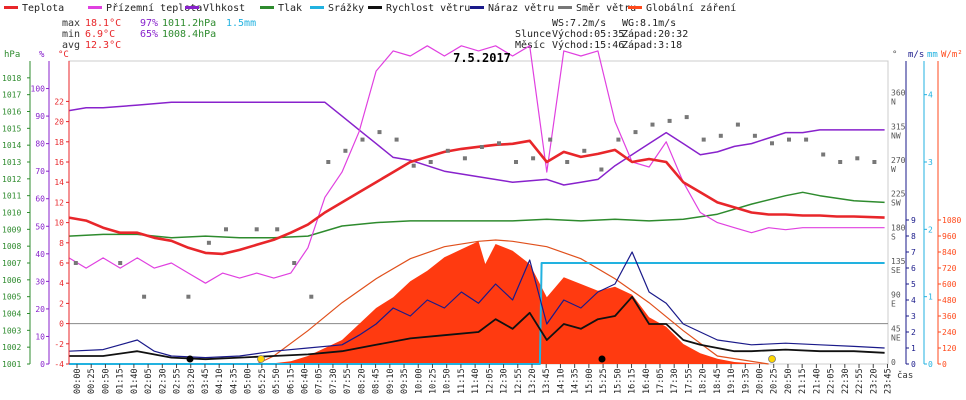 Image resolution: width=966 pixels, height=400 pixels. Describe the element at coordinates (11, 297) in the screenshot. I see `hpa-tick-label: 1005` at that location.